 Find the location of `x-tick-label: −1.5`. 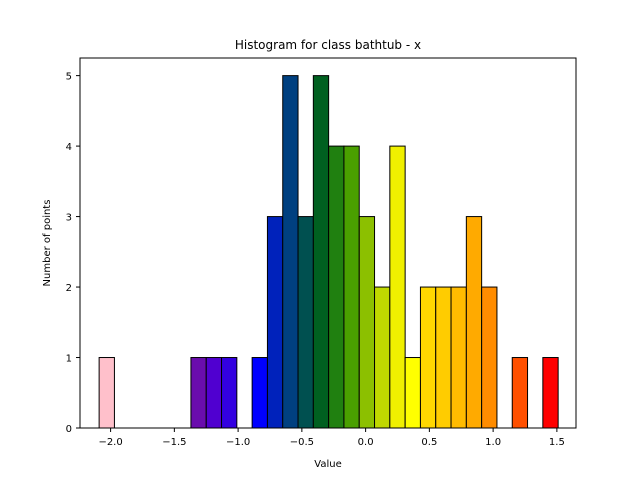

x-tick-label: −1.5 is located at coordinates (174, 442).